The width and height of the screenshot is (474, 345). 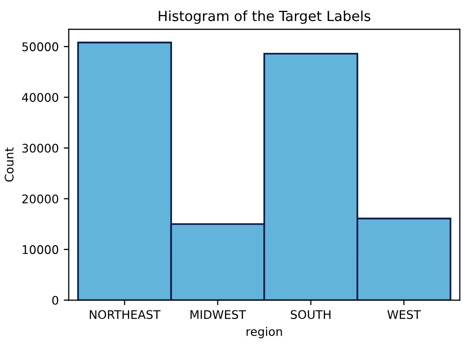 I want to click on y-tick-label: 40000, so click(x=40, y=97).